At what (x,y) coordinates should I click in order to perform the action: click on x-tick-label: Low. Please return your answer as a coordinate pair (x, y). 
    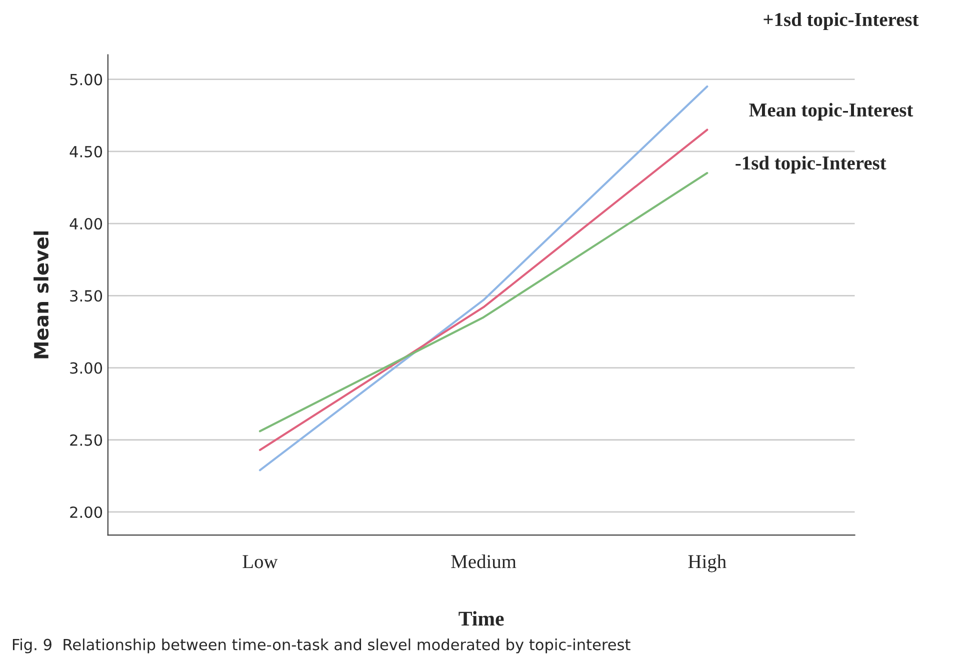
    Looking at the image, I should click on (260, 561).